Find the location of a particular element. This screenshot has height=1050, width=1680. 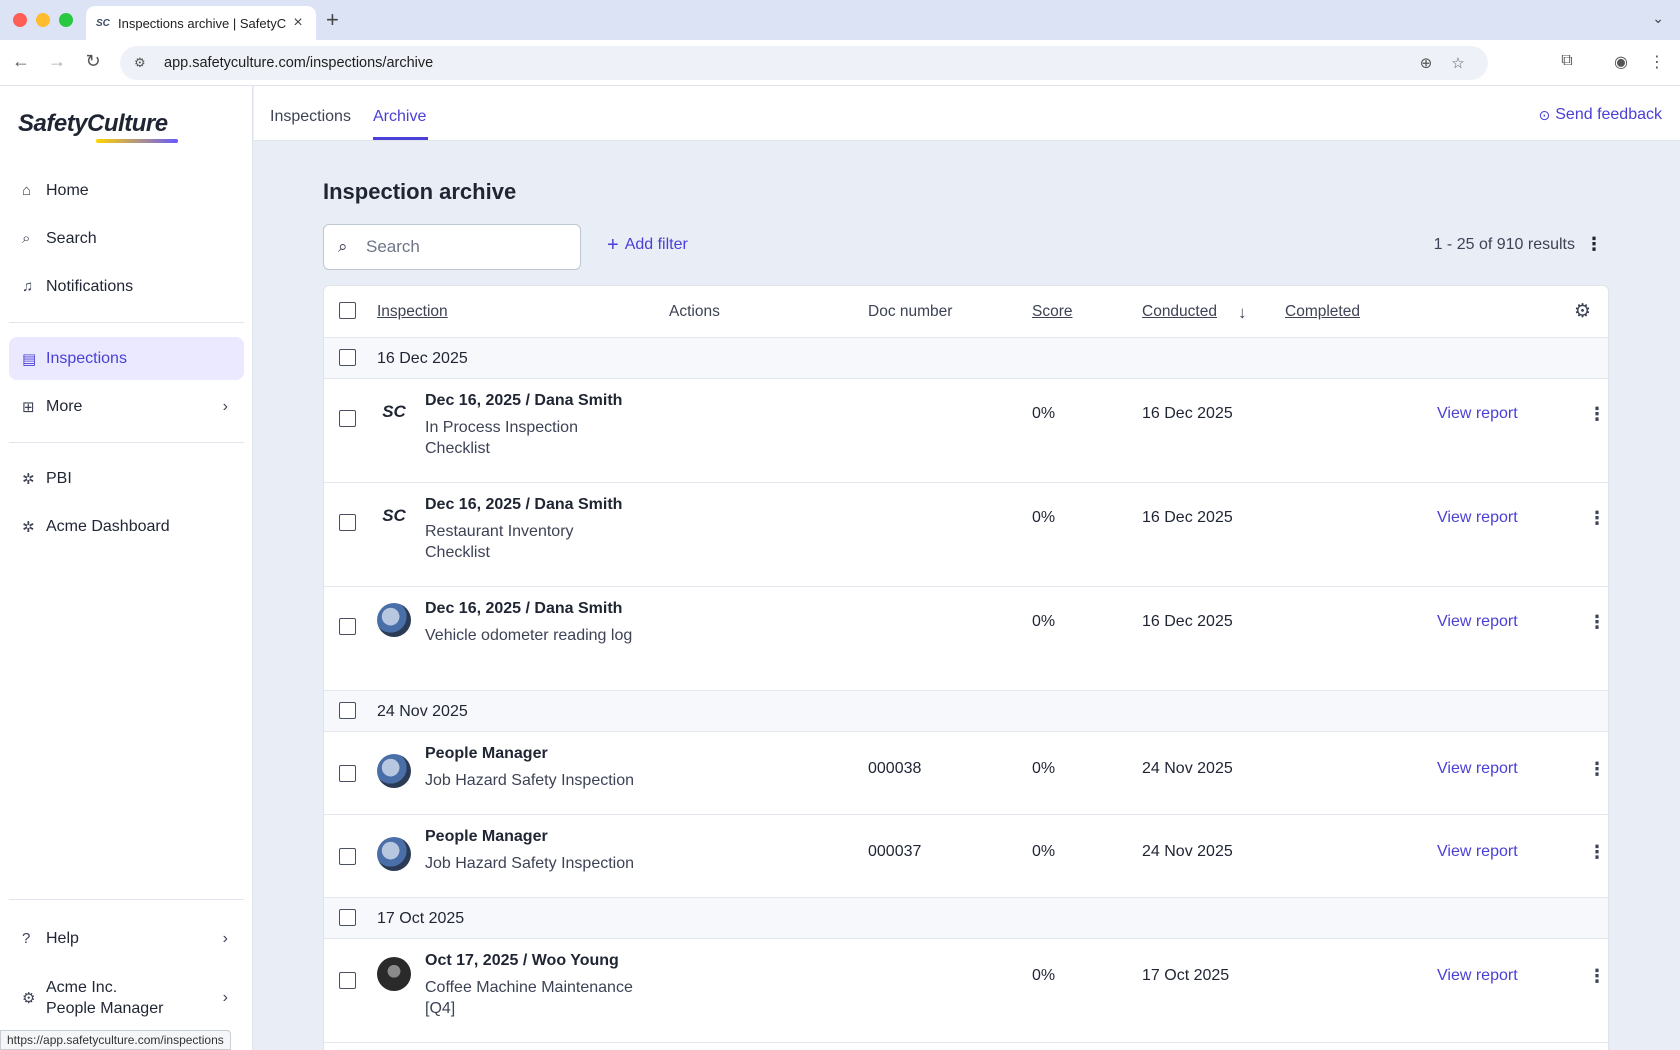

browser-menu-icon: ⋮ is located at coordinates (1657, 62).